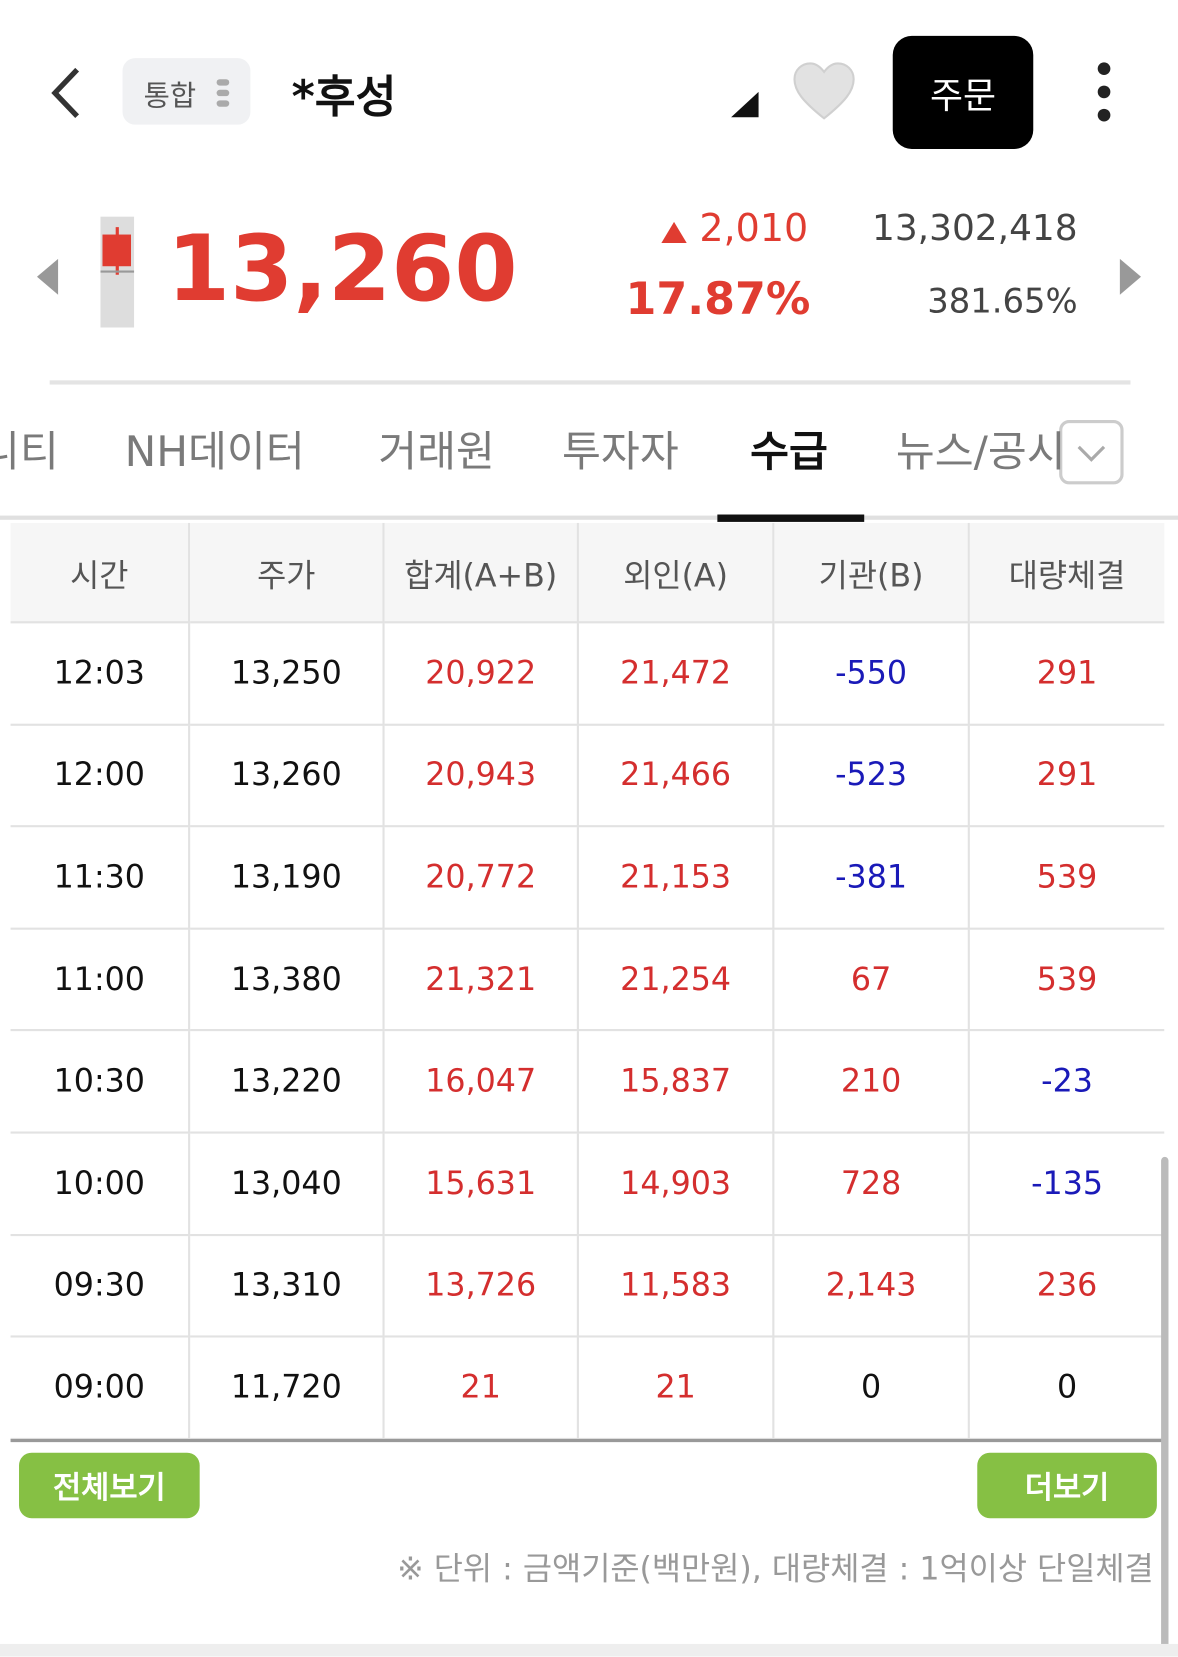 This screenshot has width=1178, height=1657. I want to click on next-stock, so click(1130, 277).